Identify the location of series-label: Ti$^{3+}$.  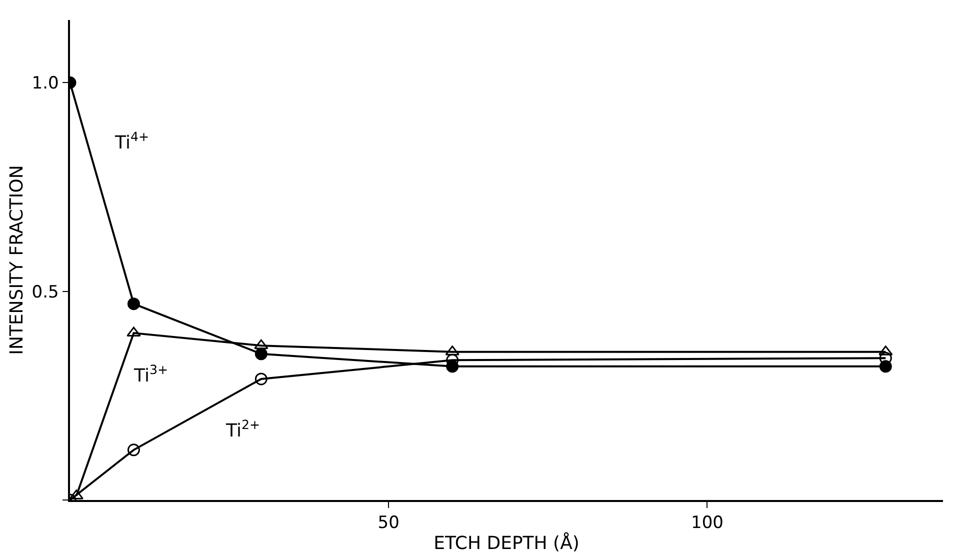
(150, 374).